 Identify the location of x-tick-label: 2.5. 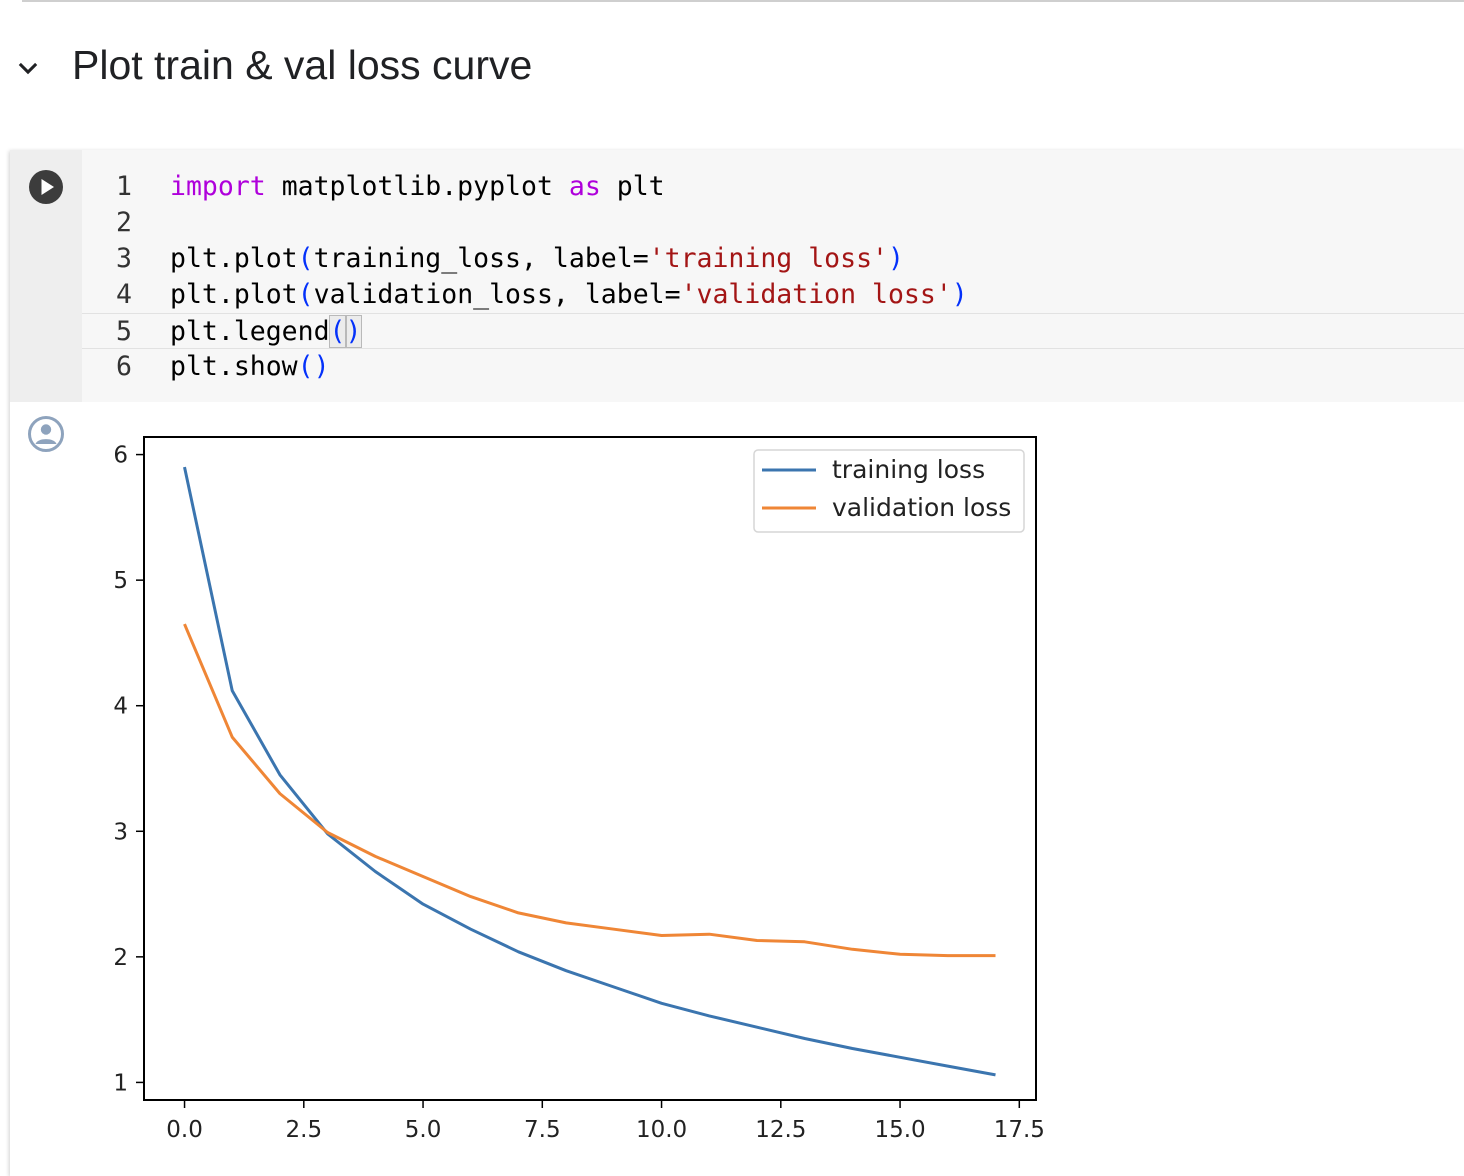
(304, 1130).